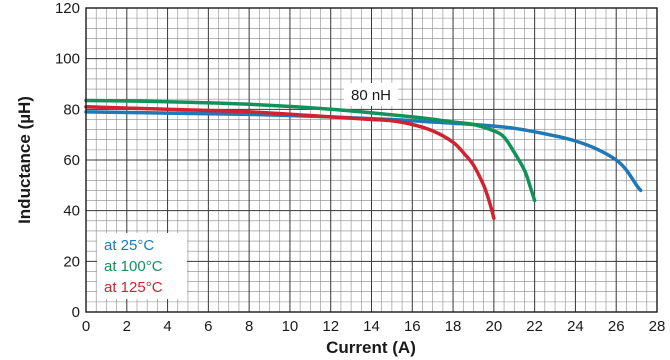  I want to click on legend-entry-2: at 125°C, so click(133, 287).